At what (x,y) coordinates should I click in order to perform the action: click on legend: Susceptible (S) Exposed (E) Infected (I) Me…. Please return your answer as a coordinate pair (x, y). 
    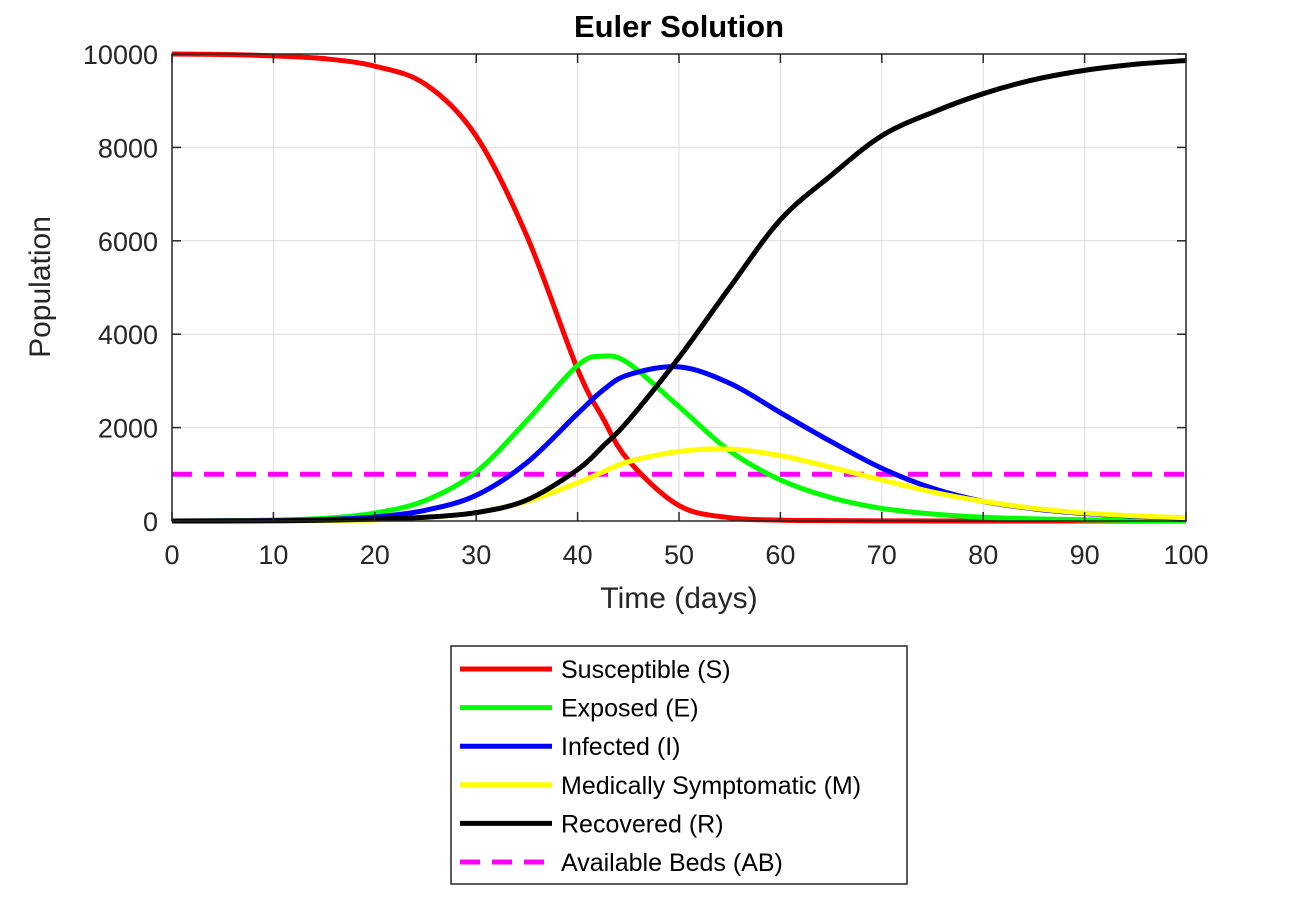
    Looking at the image, I should click on (679, 765).